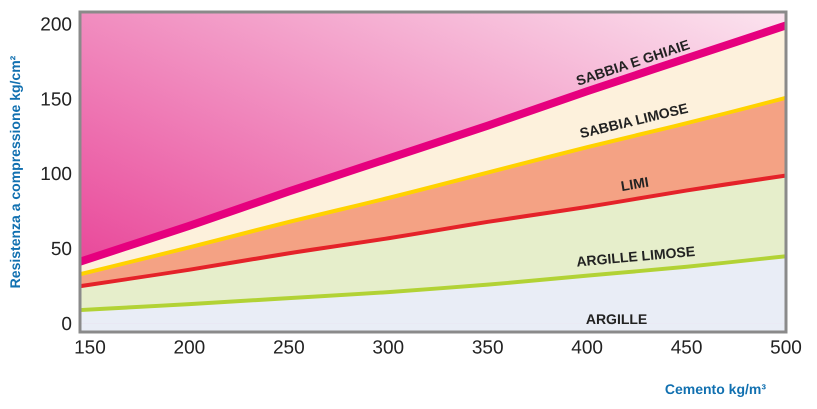  I want to click on x-tick-label: 400, so click(587, 347).